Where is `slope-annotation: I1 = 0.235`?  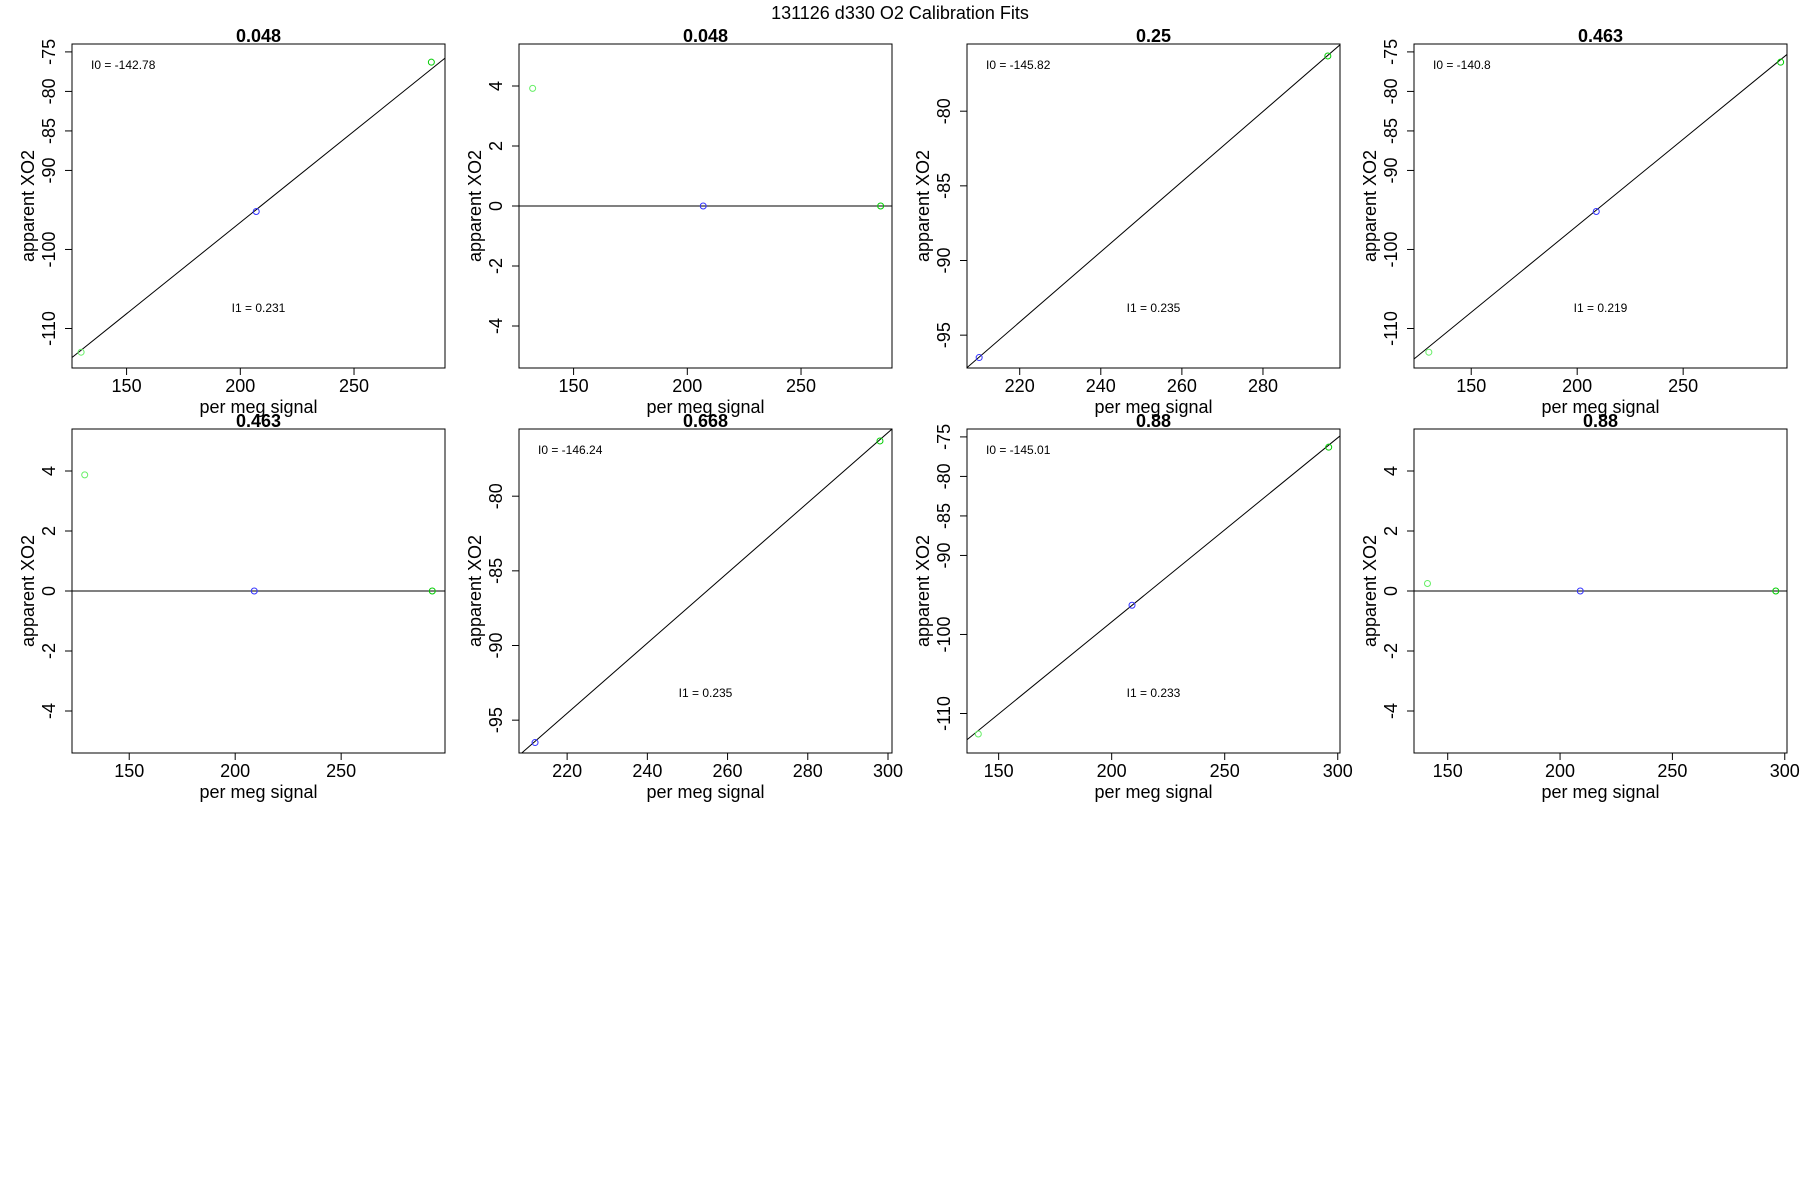
slope-annotation: I1 = 0.235 is located at coordinates (706, 693).